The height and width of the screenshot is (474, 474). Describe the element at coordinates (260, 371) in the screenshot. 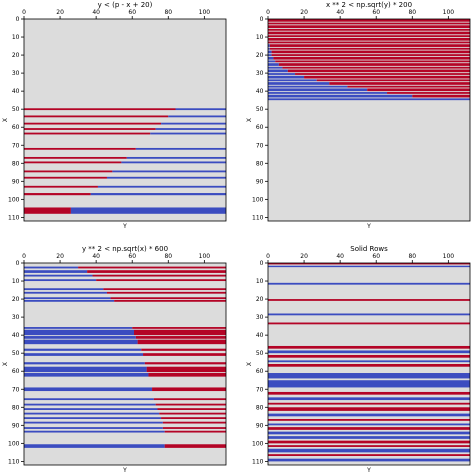

I see `y-tick-label: 60` at that location.